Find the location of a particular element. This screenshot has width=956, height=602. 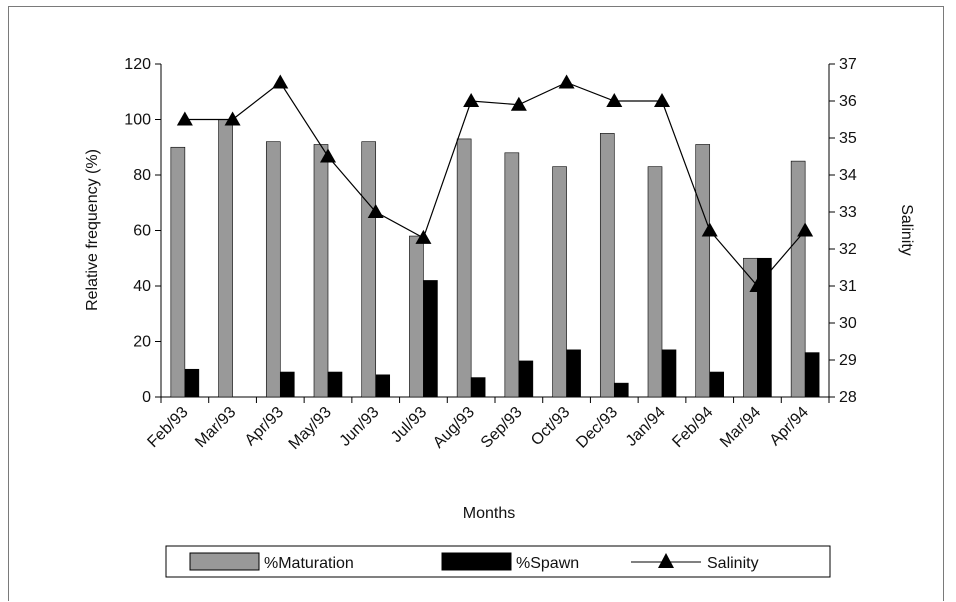

y-tick-label: 40 is located at coordinates (142, 286).